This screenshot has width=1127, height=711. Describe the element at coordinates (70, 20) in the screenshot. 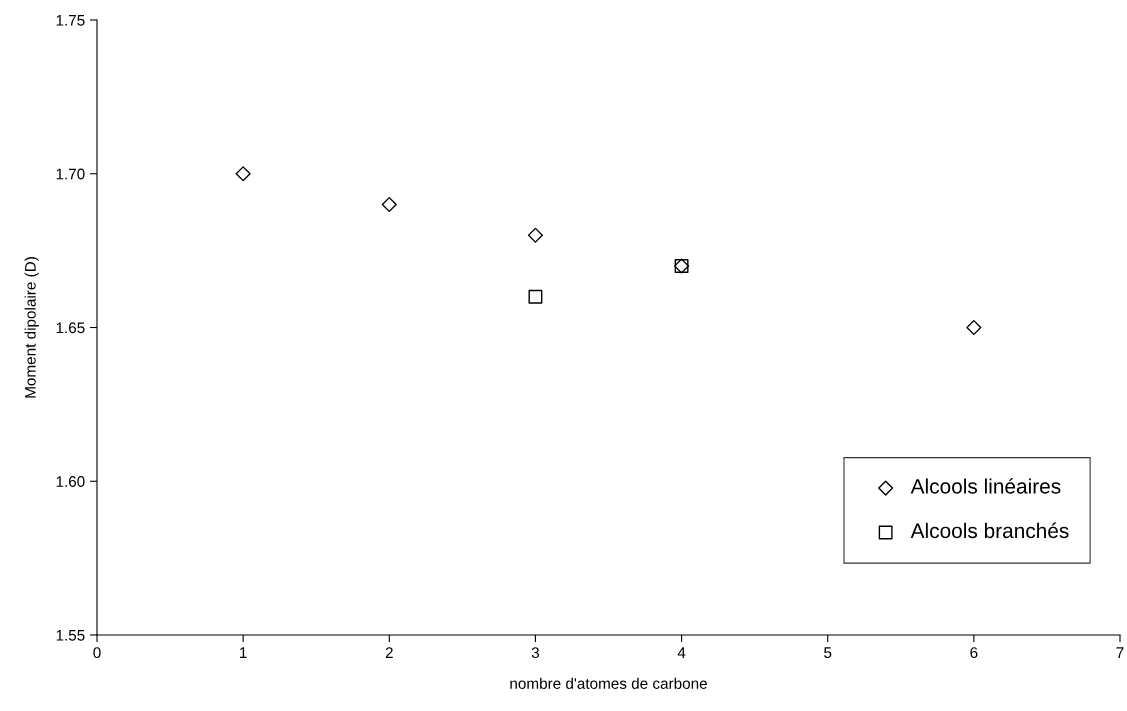

I see `y-tick-label: 1.75` at that location.